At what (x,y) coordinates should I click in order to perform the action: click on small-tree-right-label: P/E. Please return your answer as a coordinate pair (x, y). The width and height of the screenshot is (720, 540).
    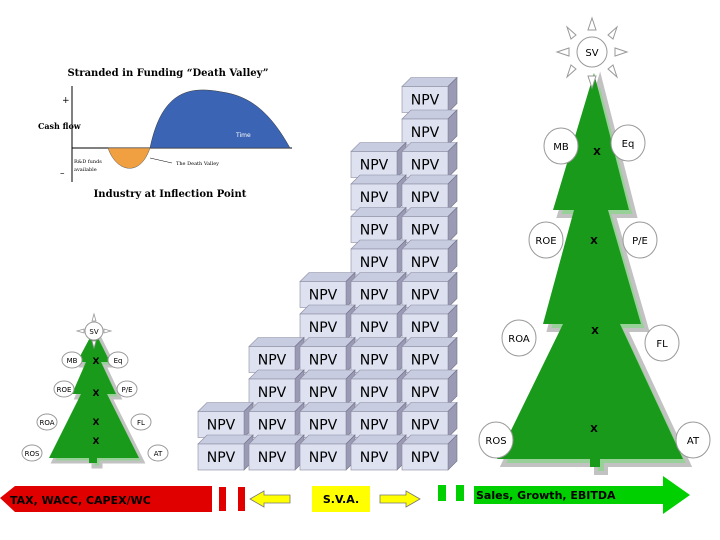
    Looking at the image, I should click on (126, 390).